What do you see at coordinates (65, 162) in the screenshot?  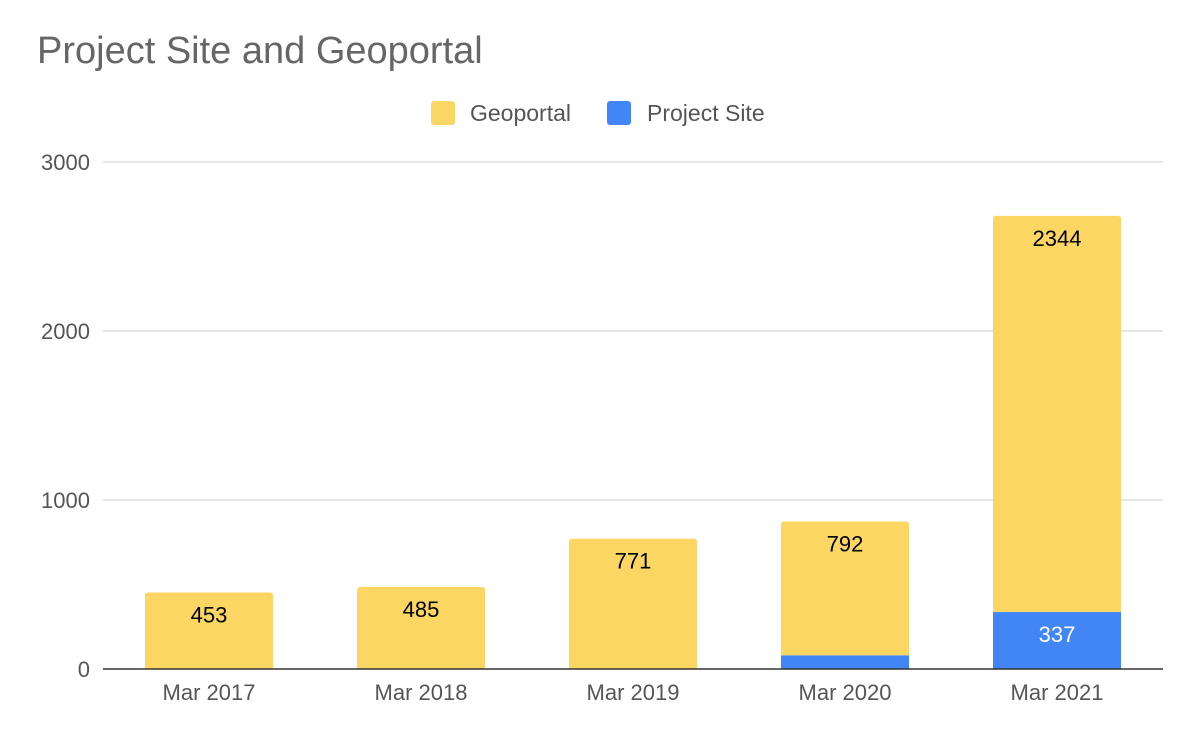 I see `y-tick-label-3000: 3000` at bounding box center [65, 162].